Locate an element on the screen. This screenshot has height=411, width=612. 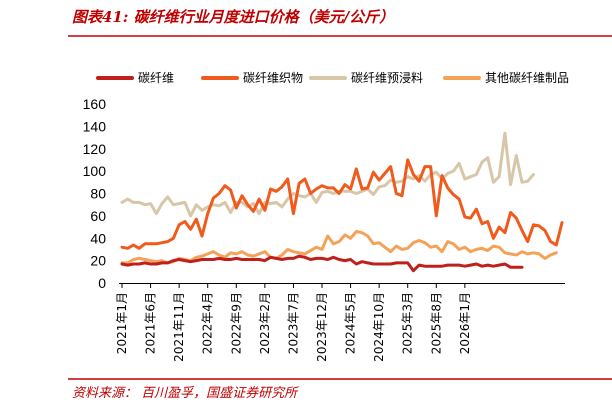
x-tick-label: 2023年7月 is located at coordinates (293, 323).